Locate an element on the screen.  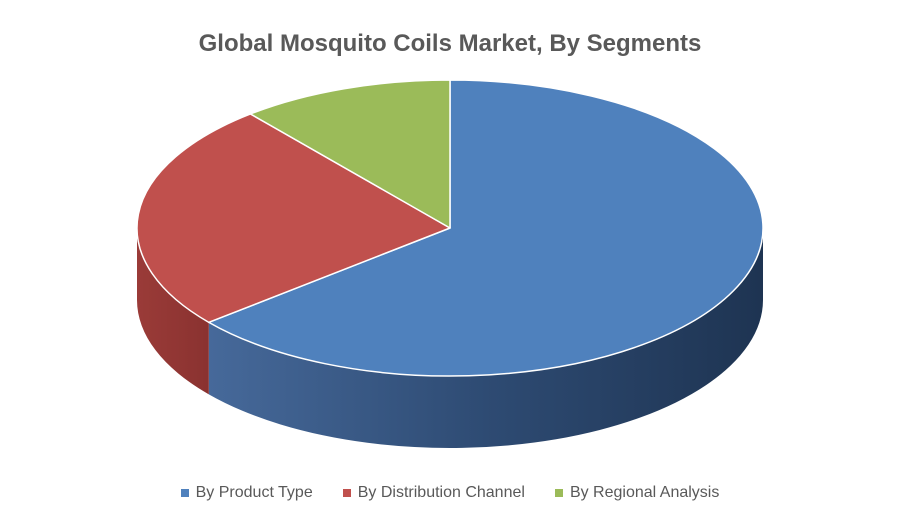
legend-label: By Product Type is located at coordinates (254, 492).